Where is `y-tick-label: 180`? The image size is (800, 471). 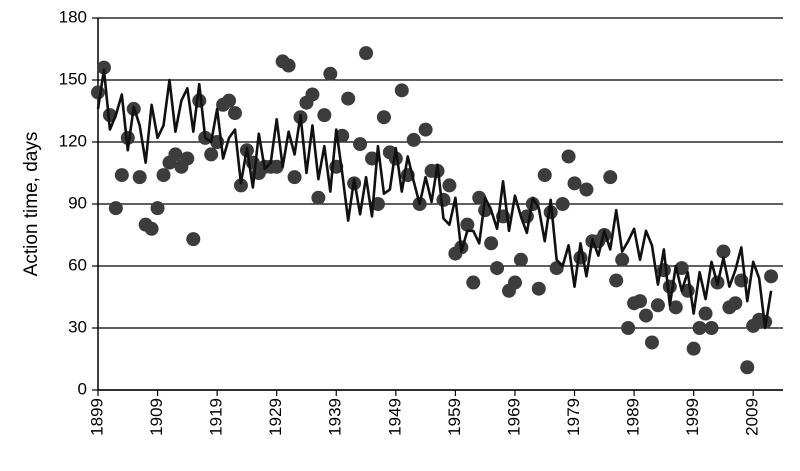
y-tick-label: 180 is located at coordinates (73, 16).